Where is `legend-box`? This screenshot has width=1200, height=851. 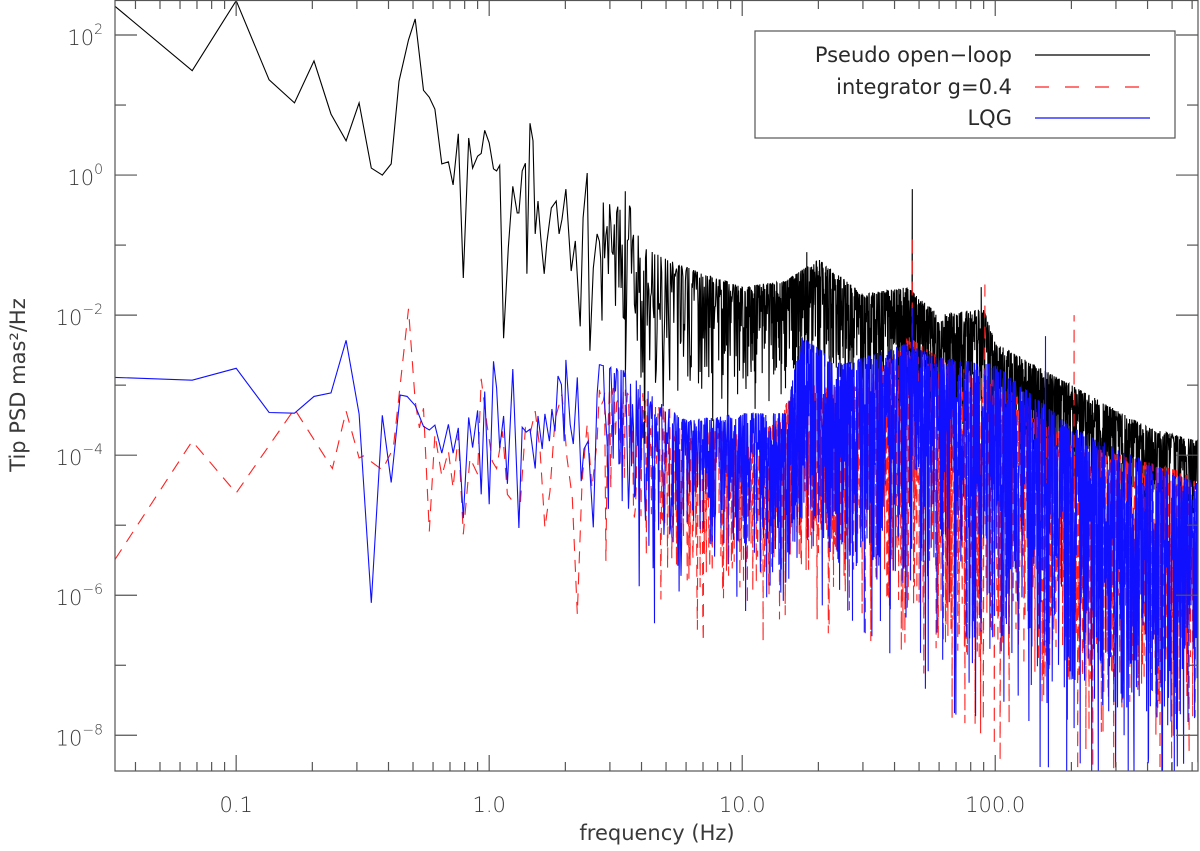
legend-box is located at coordinates (965, 84).